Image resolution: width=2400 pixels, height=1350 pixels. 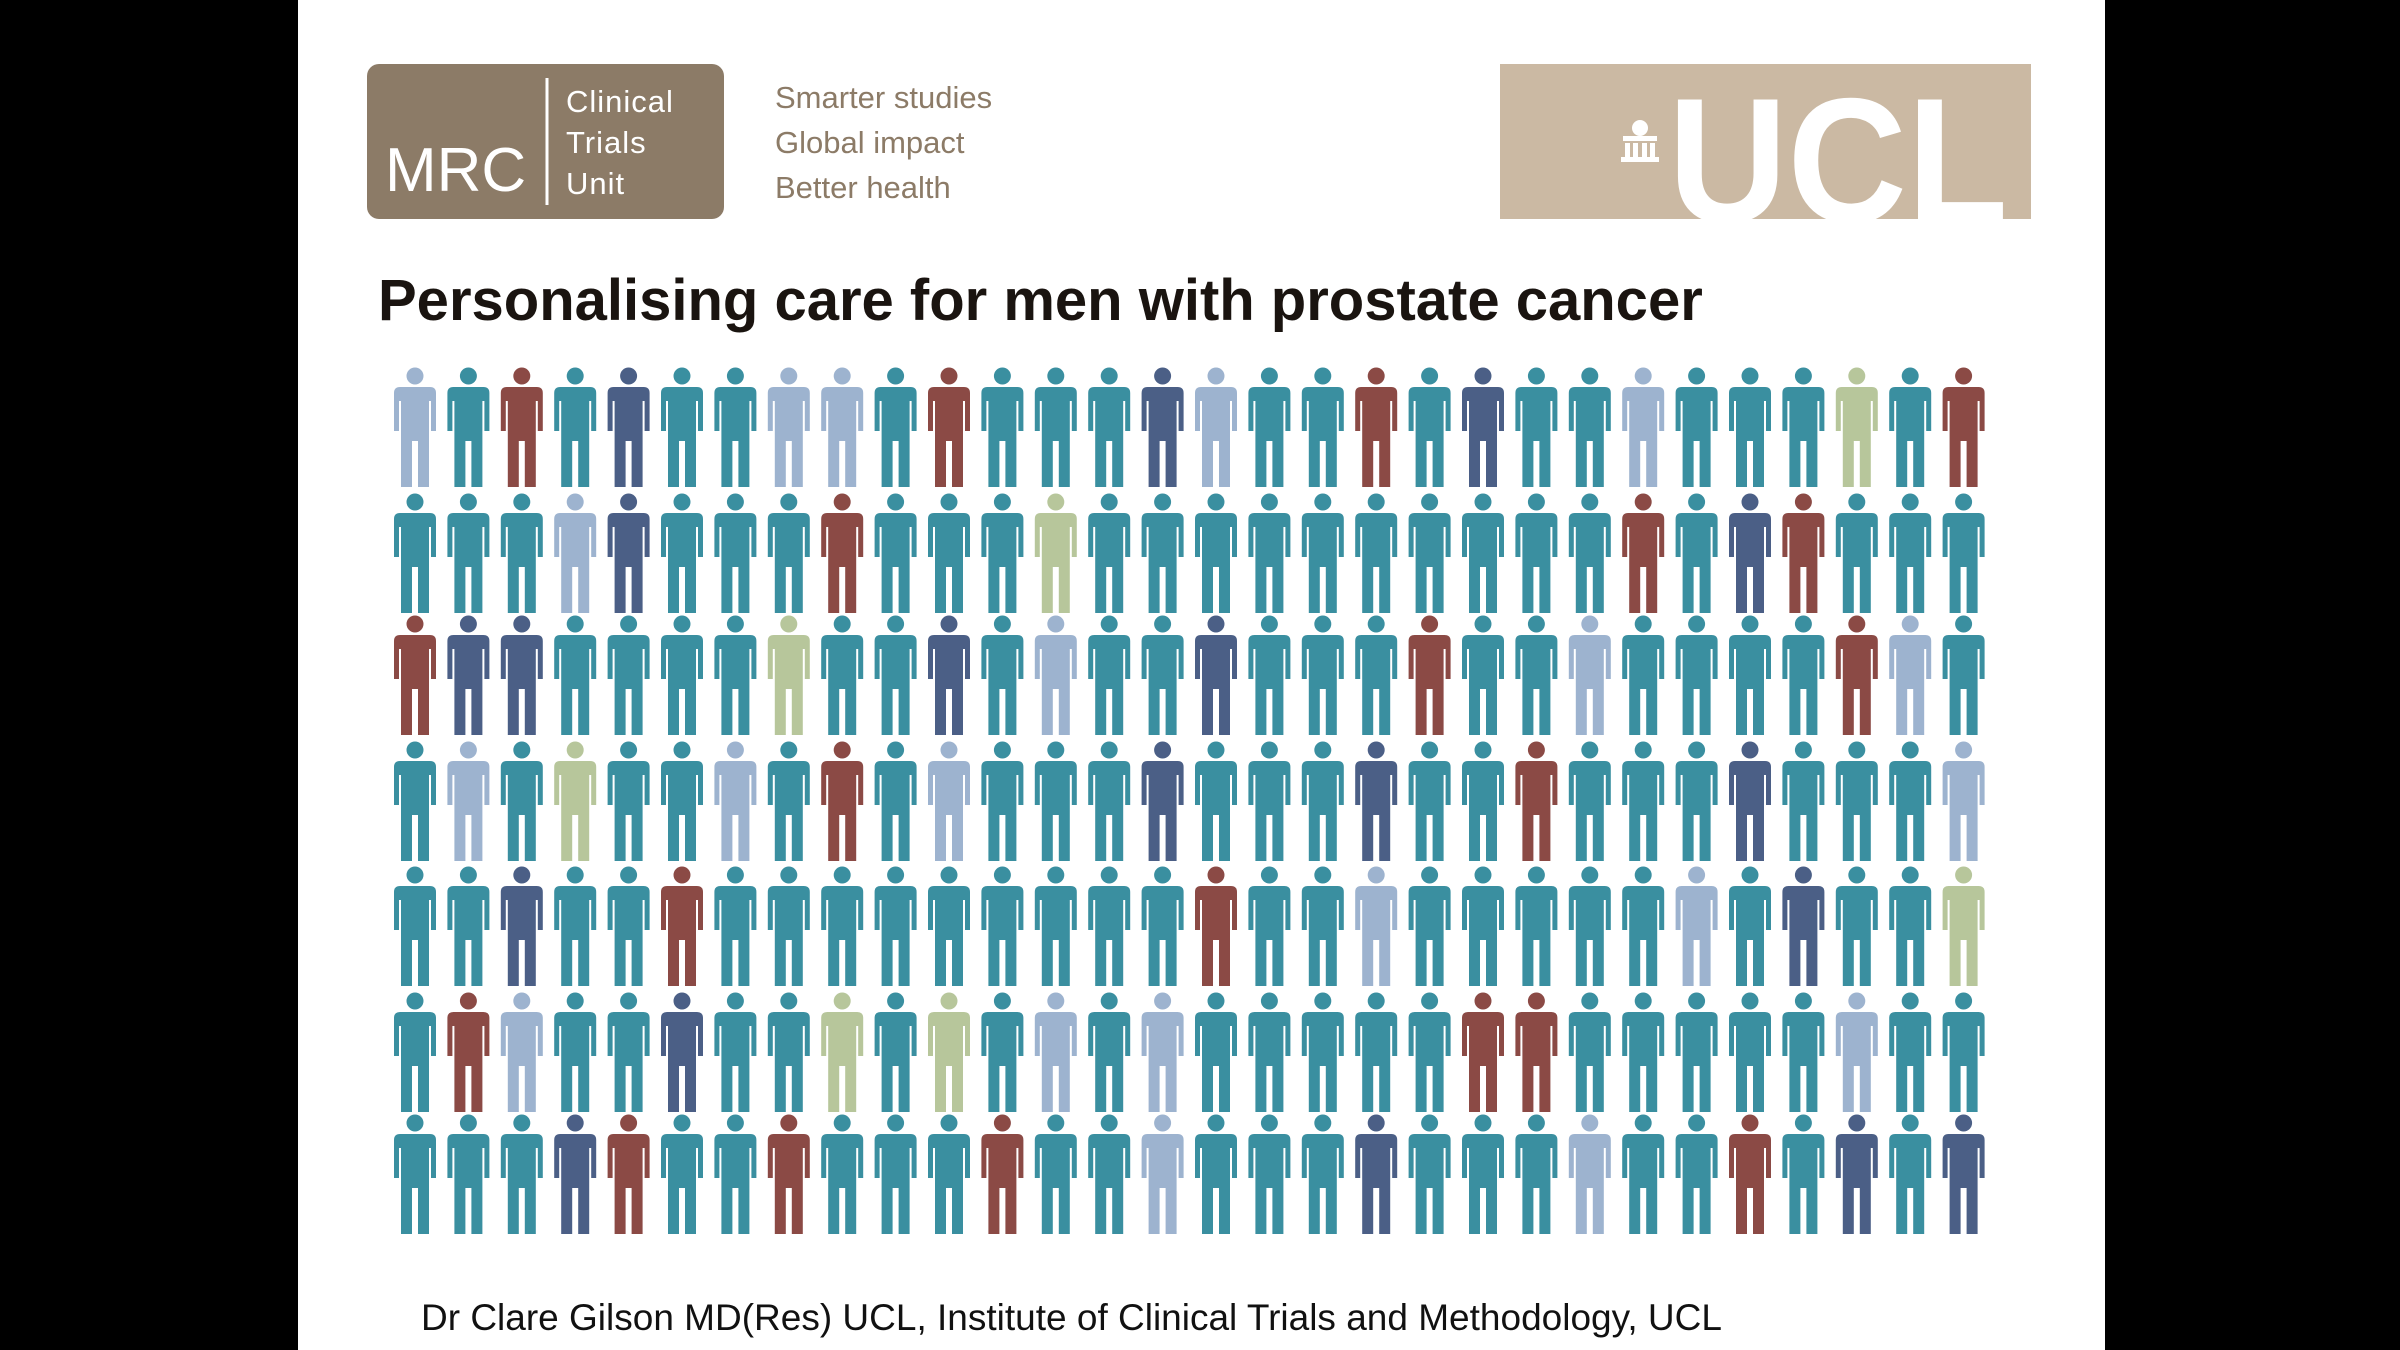 What do you see at coordinates (1640, 141) in the screenshot?
I see `ucl-building-icon` at bounding box center [1640, 141].